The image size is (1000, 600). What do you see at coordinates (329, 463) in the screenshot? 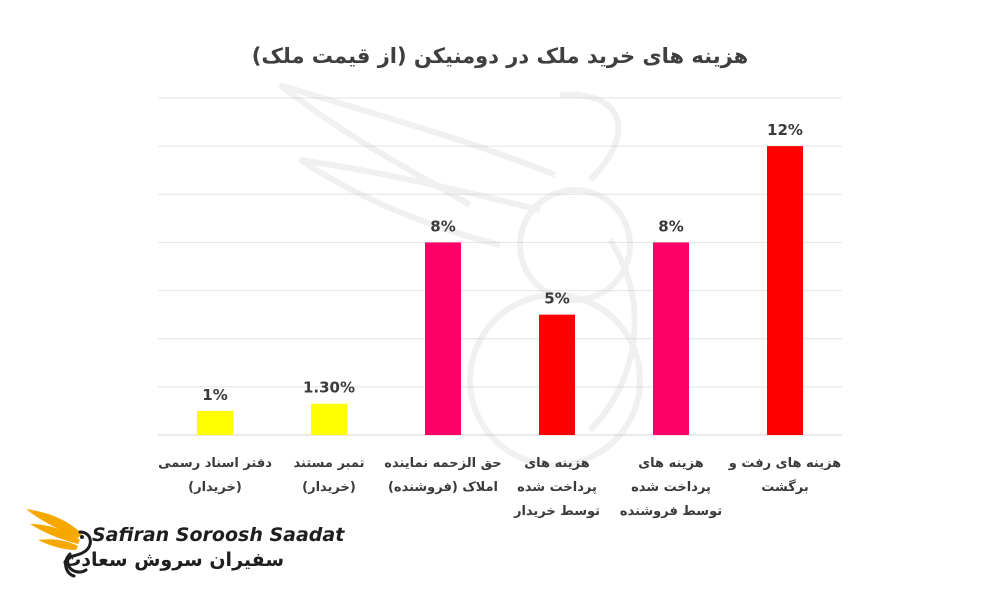
I see `category-label: تمبر مستند` at bounding box center [329, 463].